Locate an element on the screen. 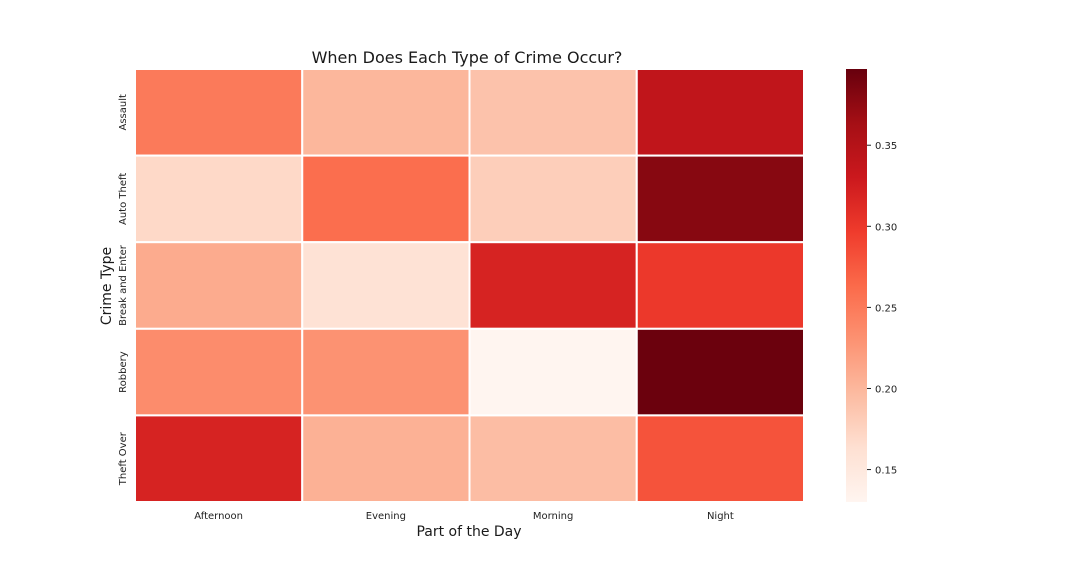 The image size is (1080, 576). colorbar-tick-label: 0.30 is located at coordinates (886, 227).